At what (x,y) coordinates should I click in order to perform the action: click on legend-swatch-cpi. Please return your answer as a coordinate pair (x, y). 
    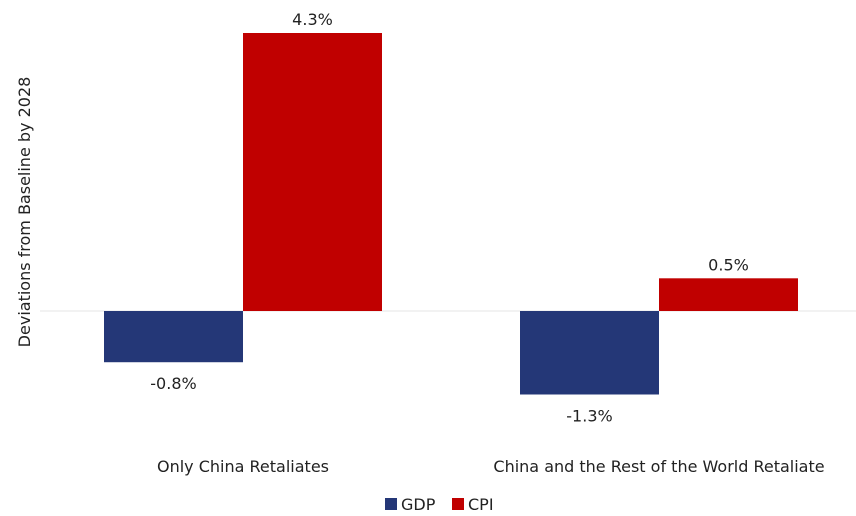
    Looking at the image, I should click on (458, 504).